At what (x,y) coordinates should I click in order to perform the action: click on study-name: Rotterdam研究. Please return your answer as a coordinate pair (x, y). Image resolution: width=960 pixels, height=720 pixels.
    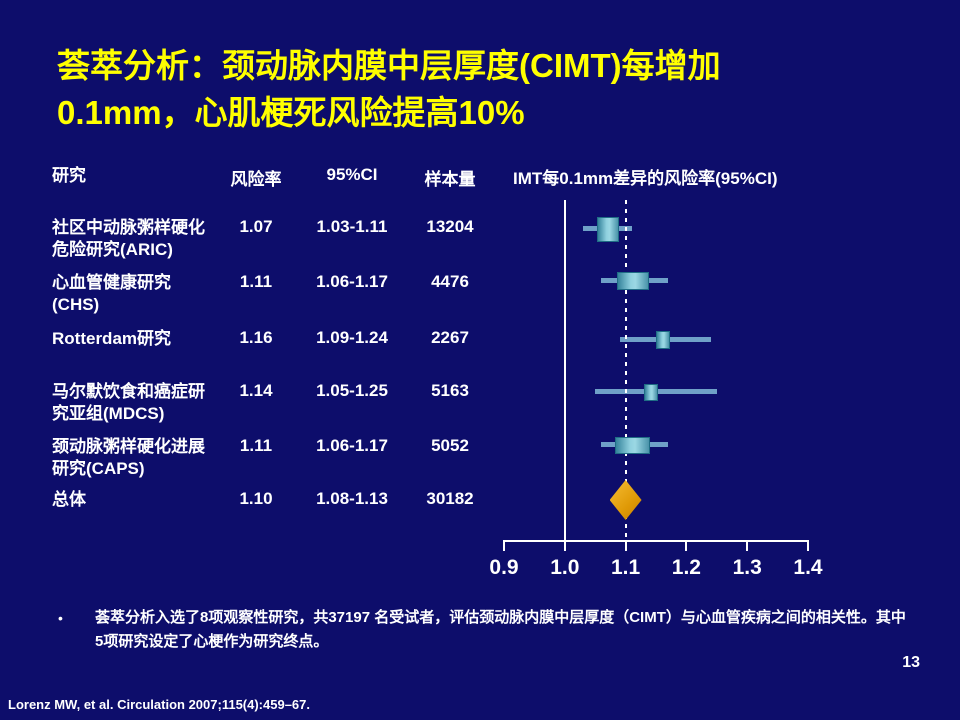
    Looking at the image, I should click on (112, 338).